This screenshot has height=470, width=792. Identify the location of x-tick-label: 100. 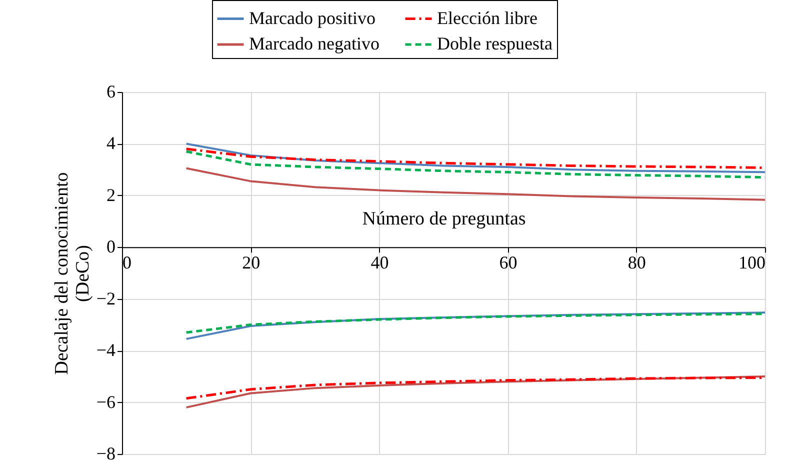
(752, 262).